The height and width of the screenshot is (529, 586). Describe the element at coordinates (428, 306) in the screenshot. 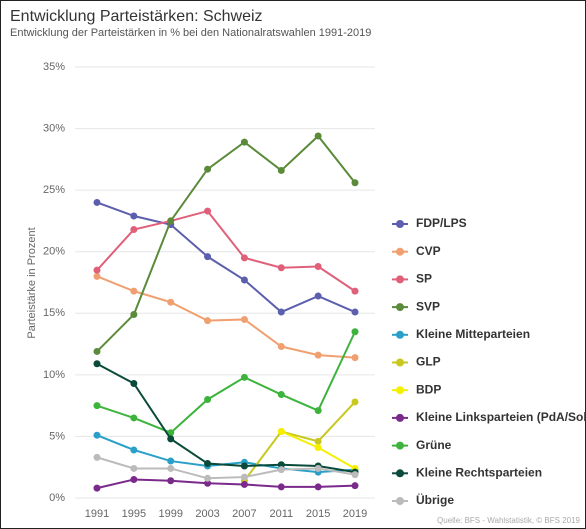

I see `legend-label: SVP` at that location.